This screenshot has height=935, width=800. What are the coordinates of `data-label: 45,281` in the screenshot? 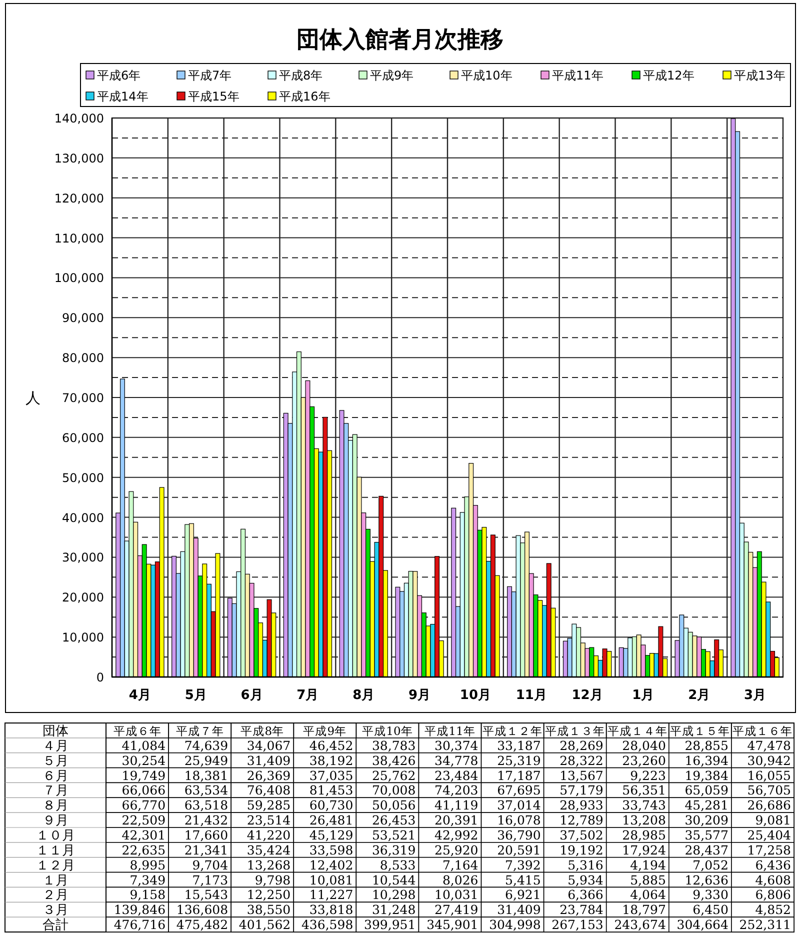 It's located at (706, 805).